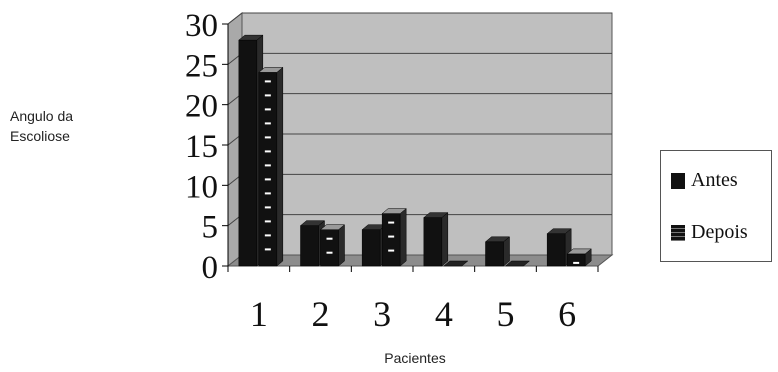  What do you see at coordinates (382, 314) in the screenshot?
I see `x-tick-label: 3` at bounding box center [382, 314].